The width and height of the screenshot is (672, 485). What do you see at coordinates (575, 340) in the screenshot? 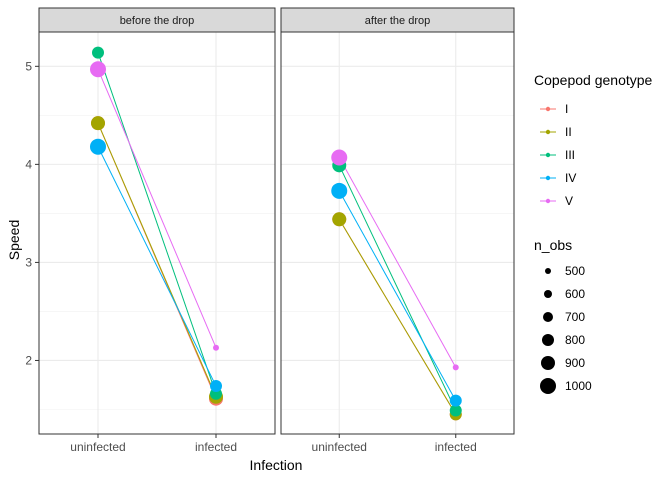
I see `size-legend-label: 800` at bounding box center [575, 340].